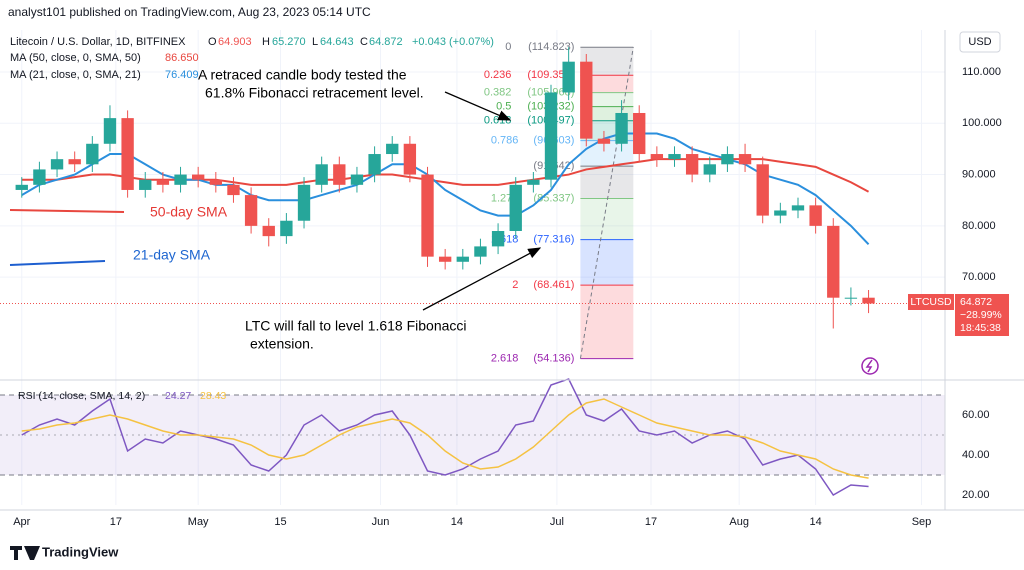 The image size is (1024, 570). What do you see at coordinates (386, 42) in the screenshot?
I see `ohlc: 64.872` at bounding box center [386, 42].